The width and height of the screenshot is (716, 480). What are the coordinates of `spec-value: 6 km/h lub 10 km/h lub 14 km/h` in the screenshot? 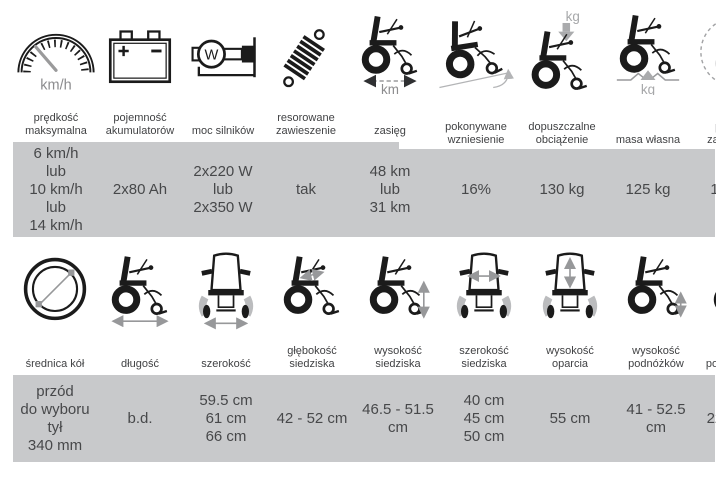 It's located at (56, 189).